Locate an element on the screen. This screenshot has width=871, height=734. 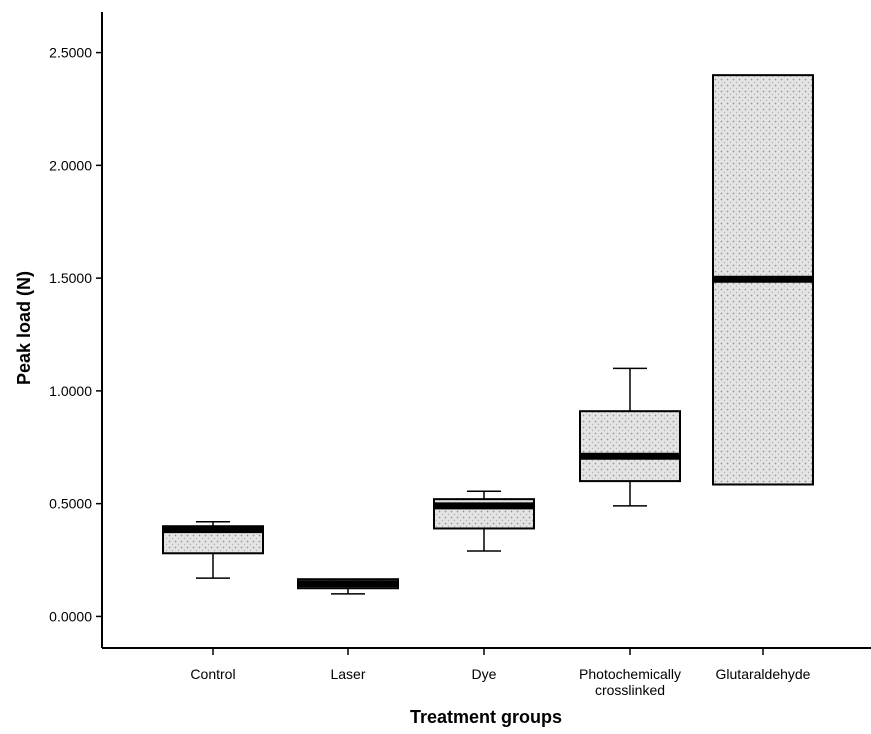
y-tick-label: 0.0000 is located at coordinates (70, 616).